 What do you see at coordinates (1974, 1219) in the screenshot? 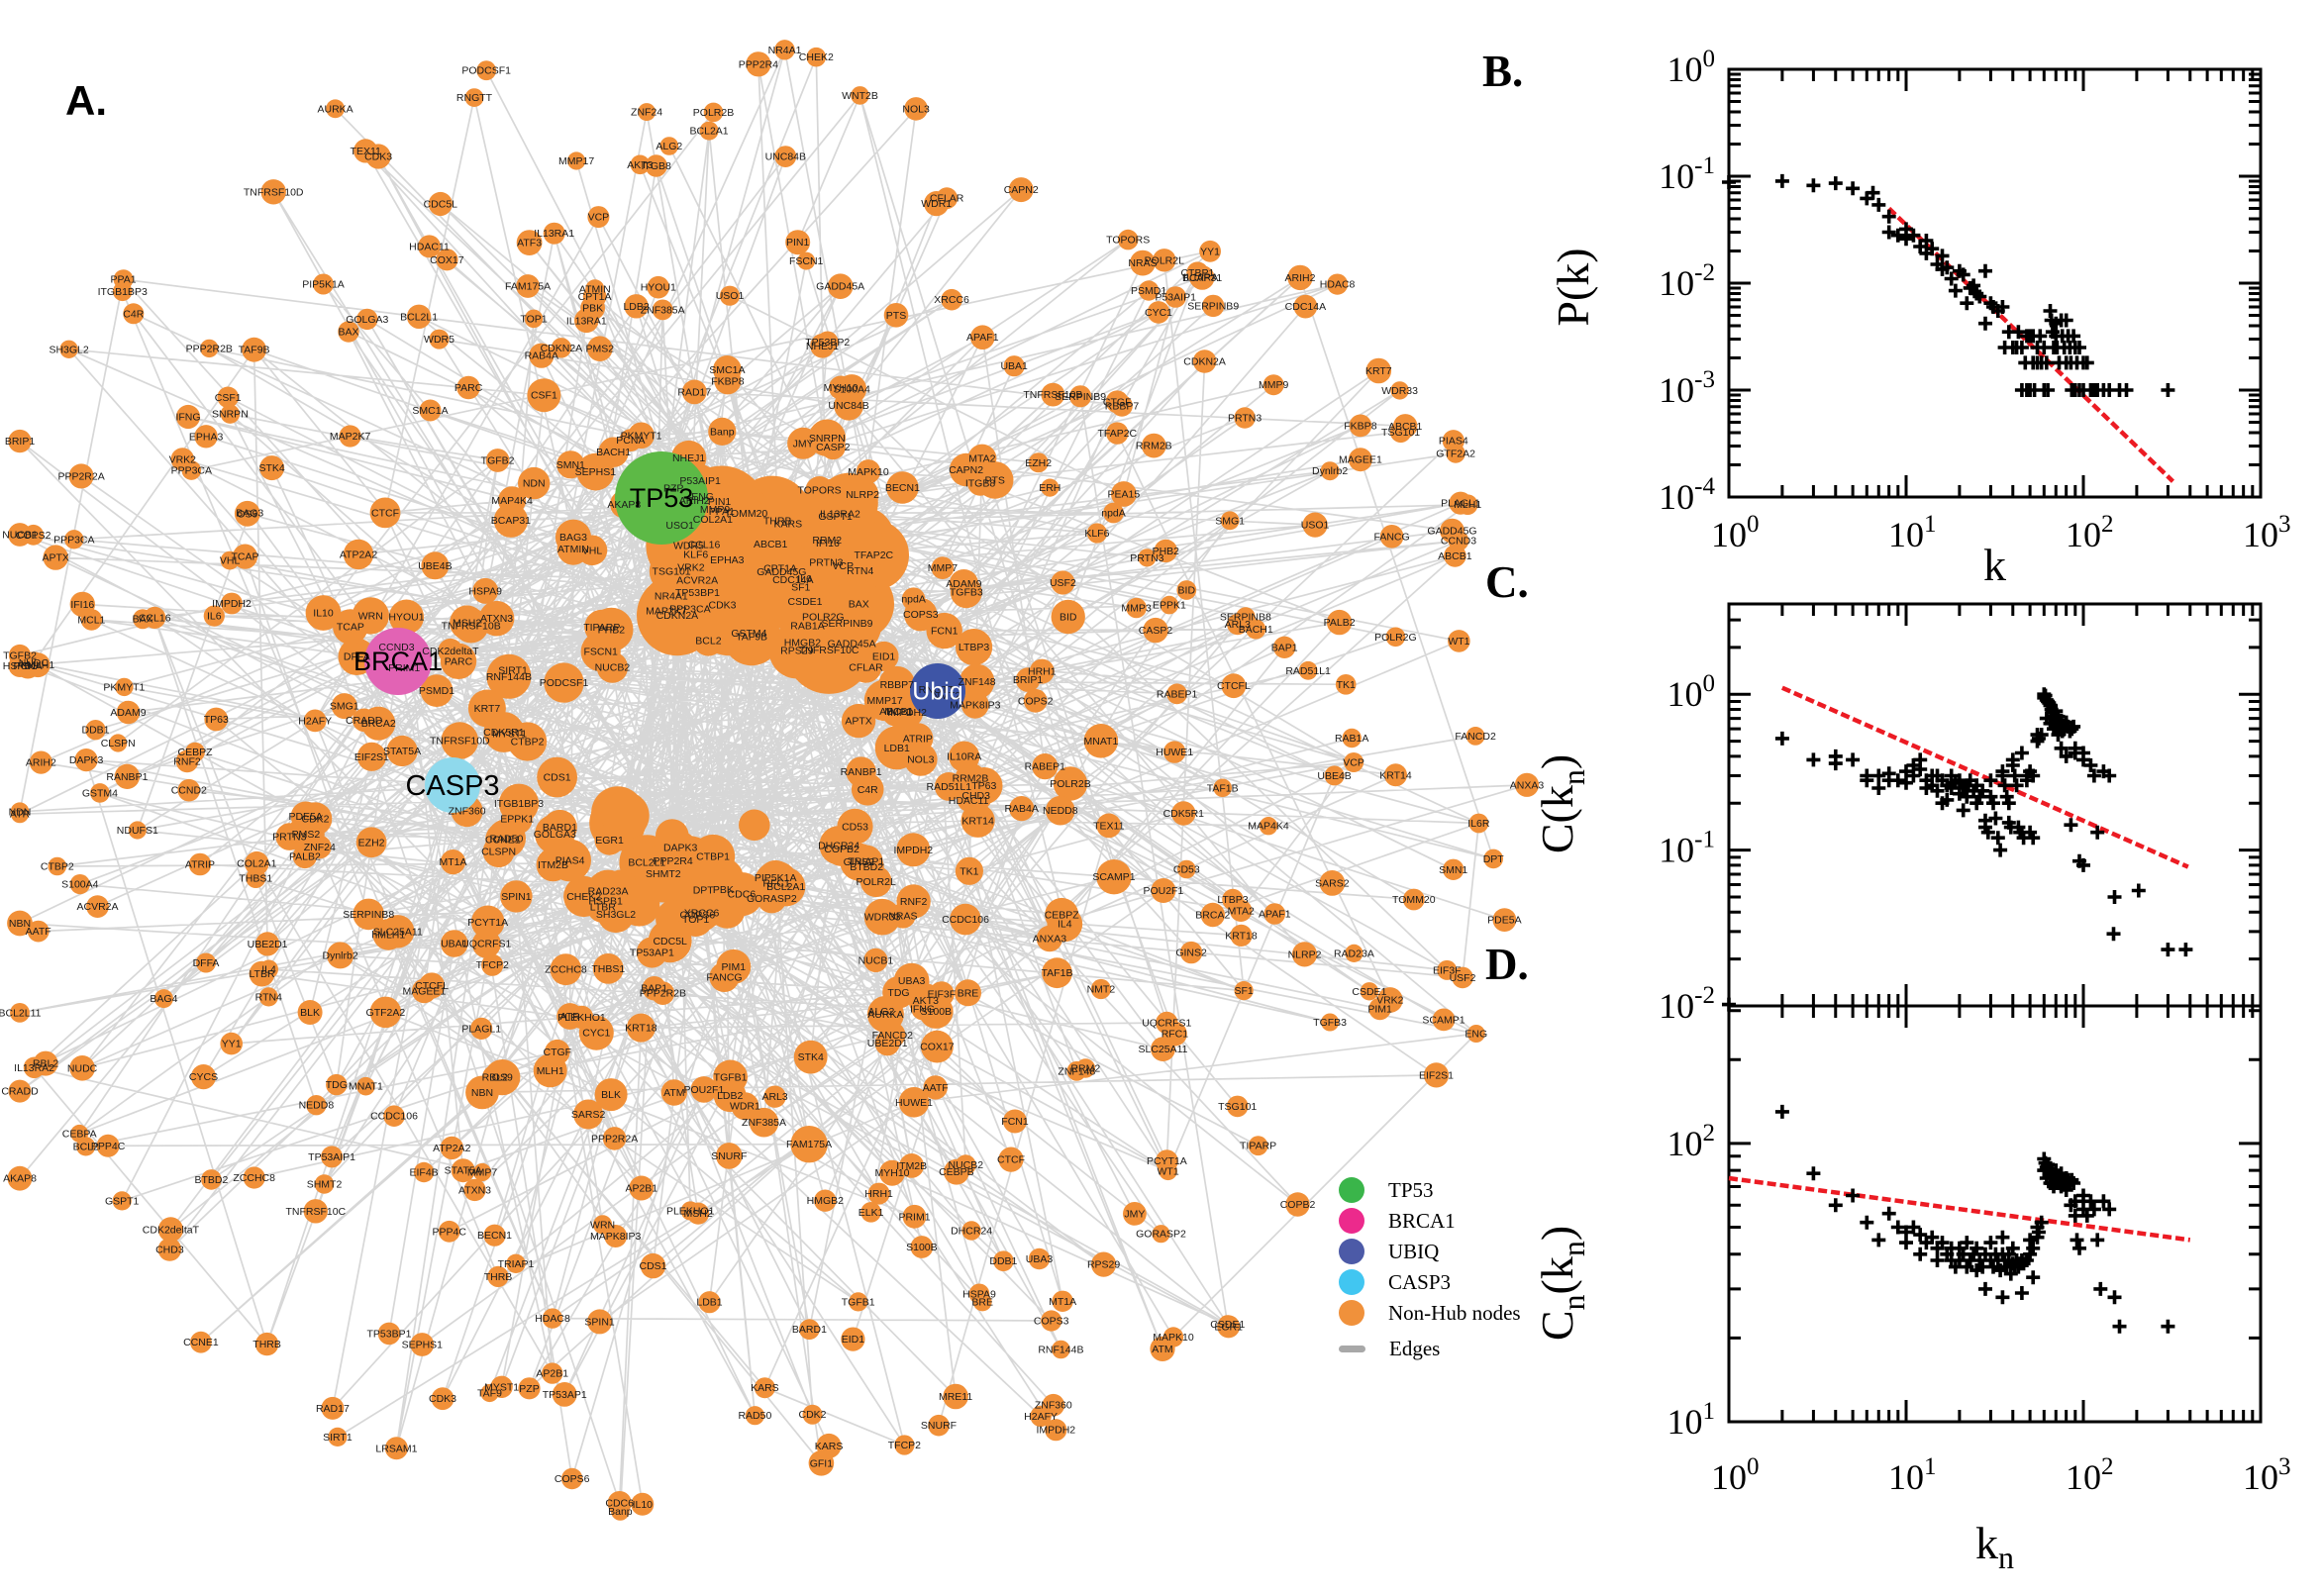
I see `scatter-points` at bounding box center [1974, 1219].